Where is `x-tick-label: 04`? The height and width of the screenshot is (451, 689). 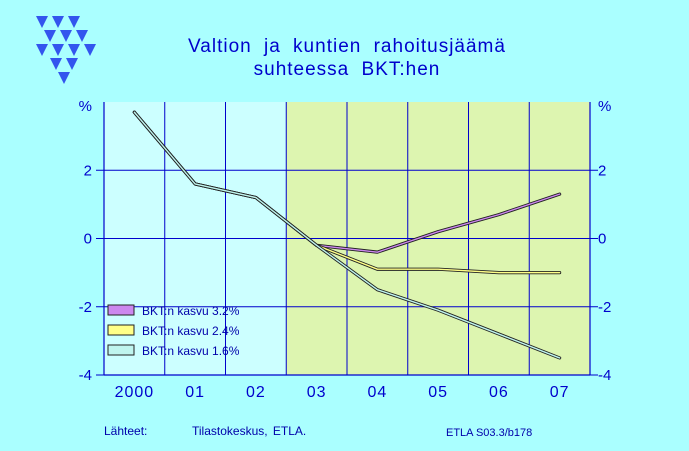 x-tick-label: 04 is located at coordinates (377, 392).